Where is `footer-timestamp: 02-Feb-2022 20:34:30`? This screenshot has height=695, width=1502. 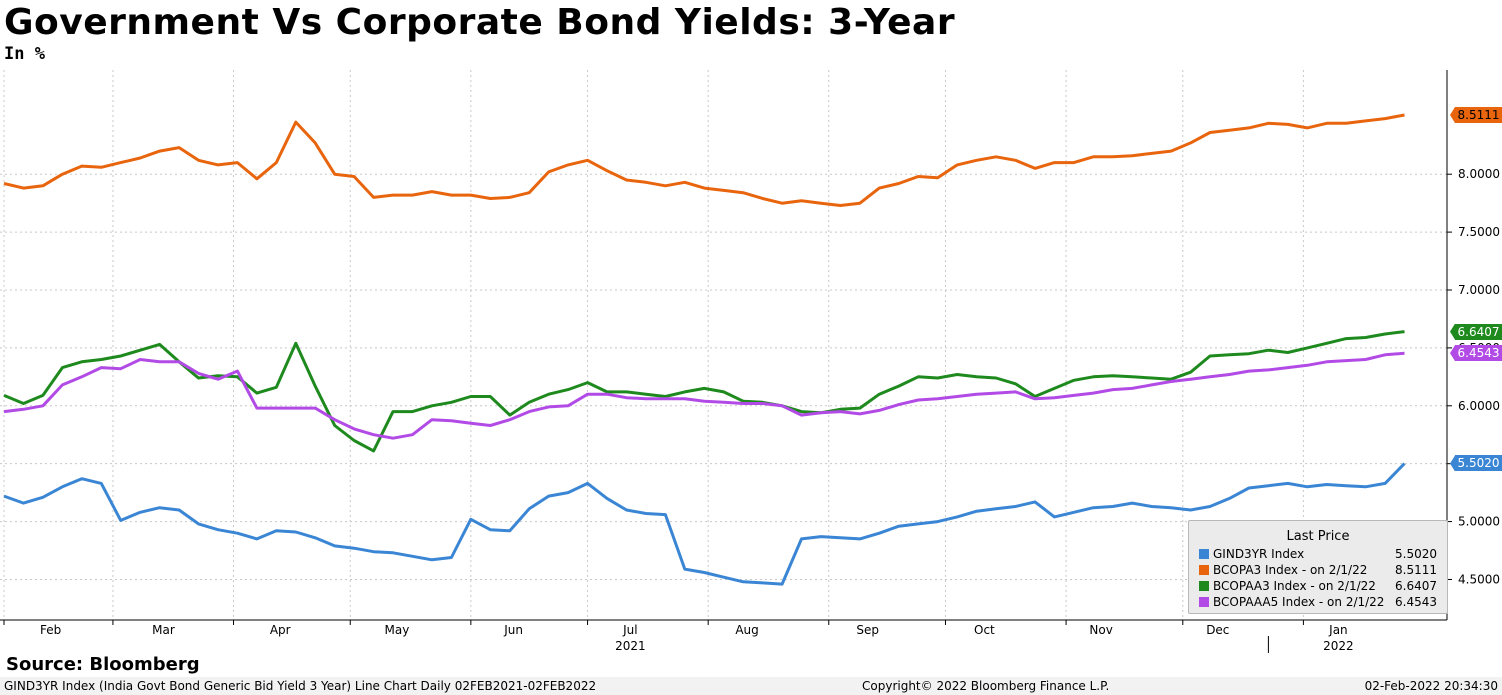
footer-timestamp: 02-Feb-2022 20:34:30 is located at coordinates (1431, 686).